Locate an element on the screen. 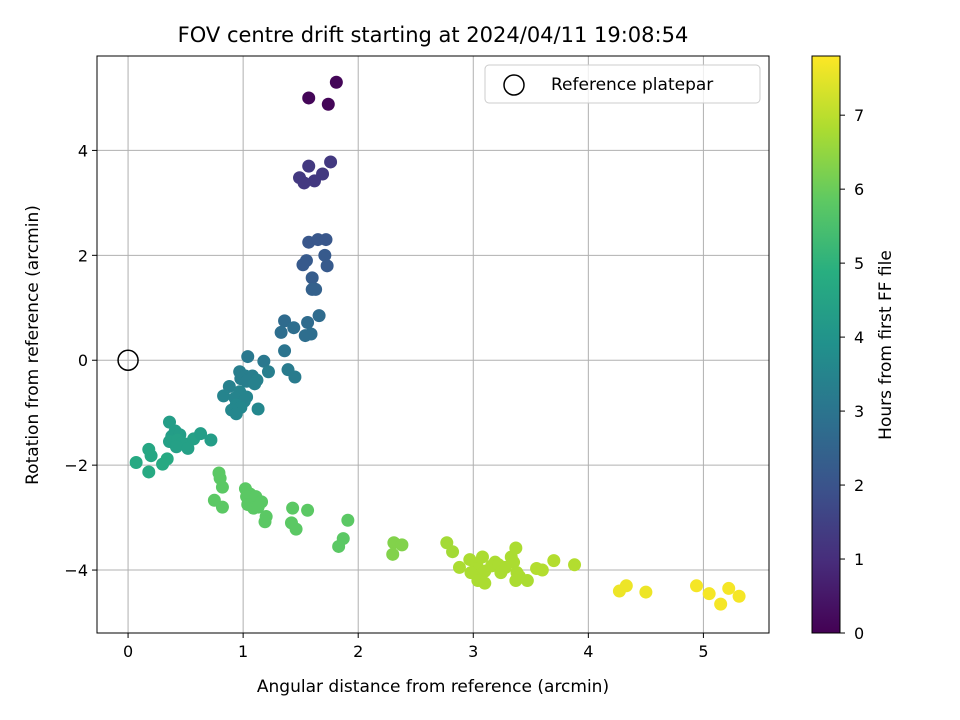 The width and height of the screenshot is (960, 720). colorbar-ticks: 0 1 2 3 4 5 6 7 is located at coordinates (852, 374).